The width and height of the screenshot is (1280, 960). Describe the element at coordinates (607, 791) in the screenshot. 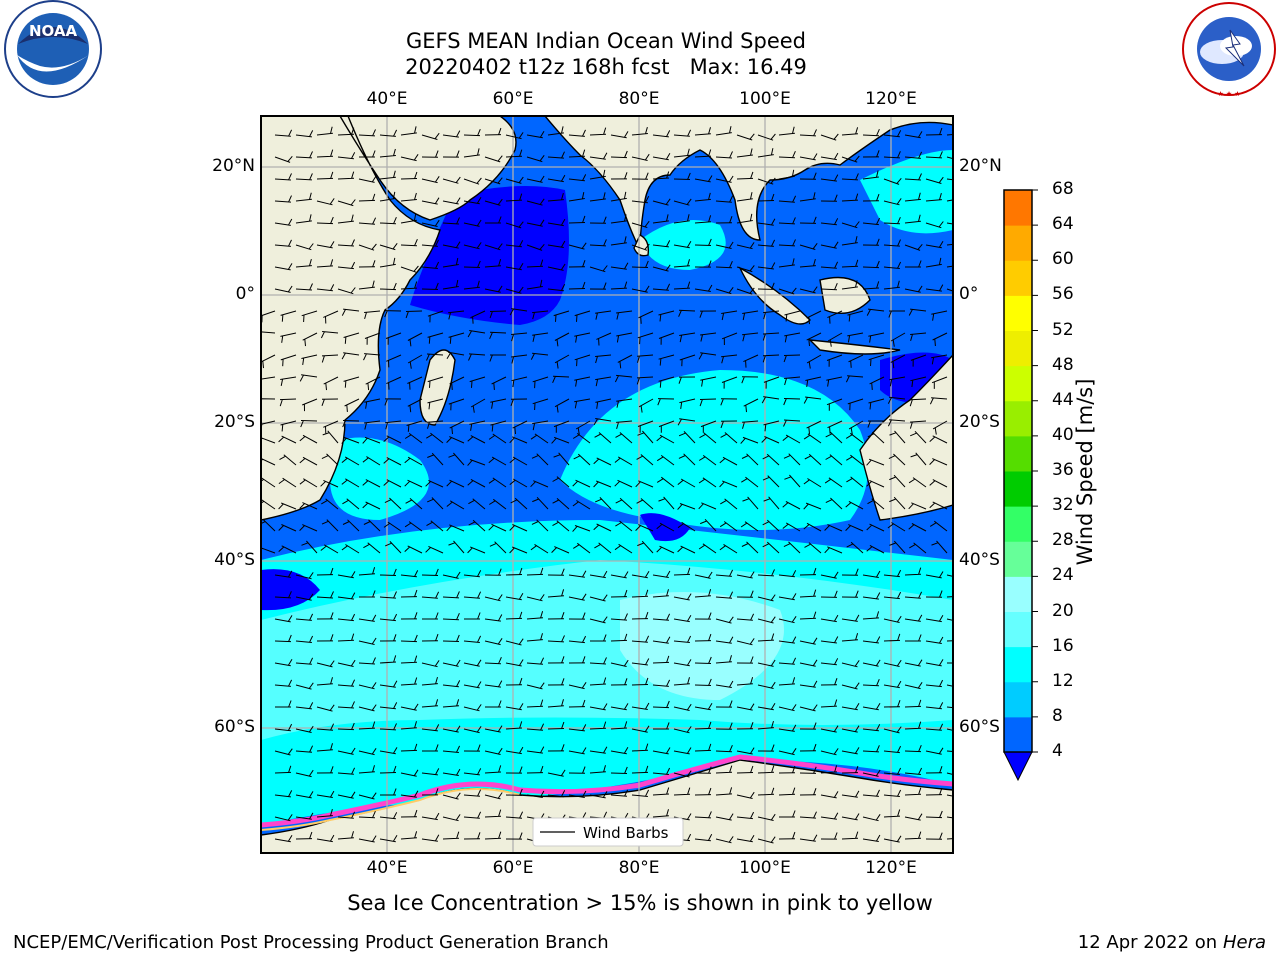

I see `sea-ice-edge` at that location.